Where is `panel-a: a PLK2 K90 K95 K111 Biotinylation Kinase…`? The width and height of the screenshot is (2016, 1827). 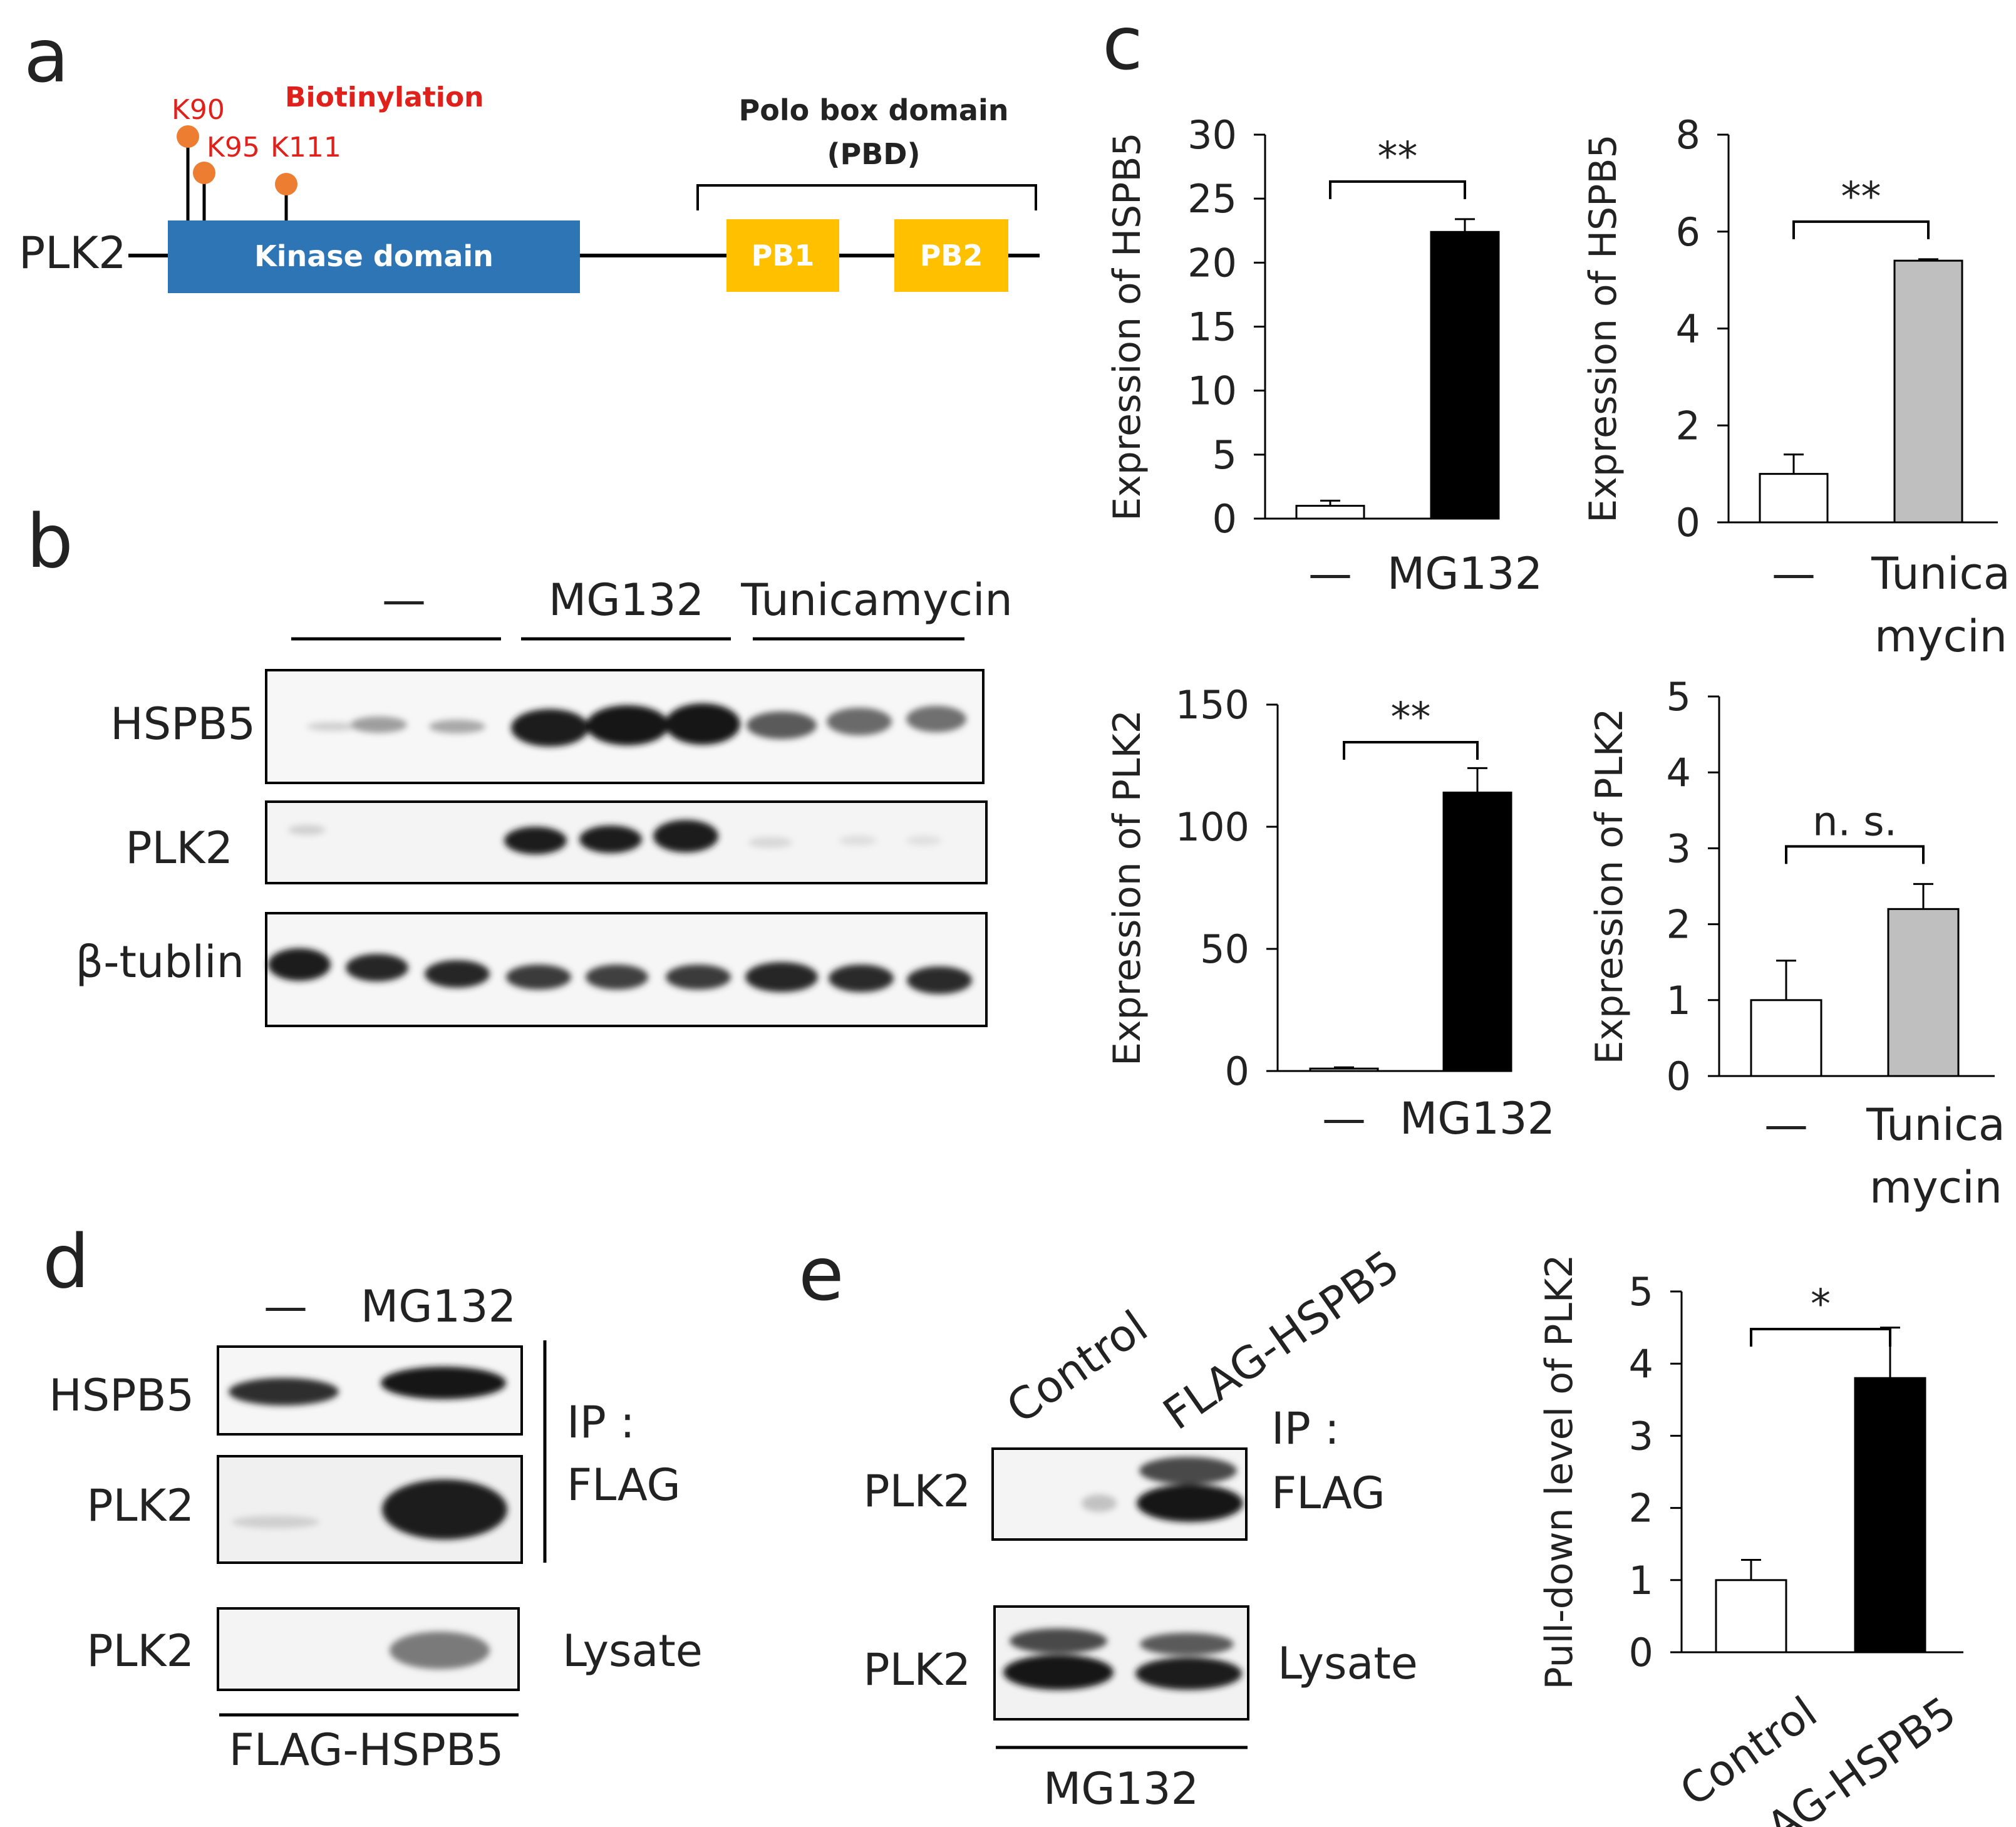
panel-a: a PLK2 K90 K95 K111 Biotinylation Kinase… is located at coordinates (529, 153).